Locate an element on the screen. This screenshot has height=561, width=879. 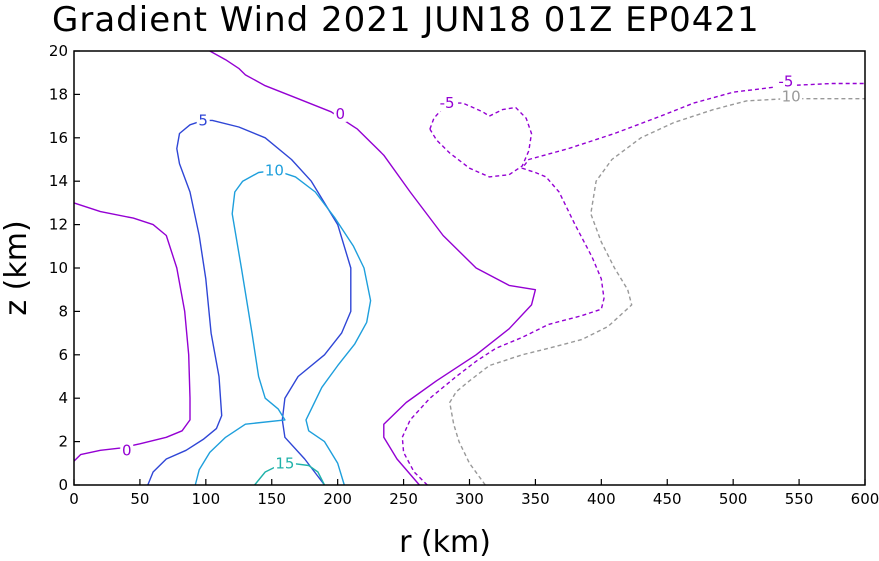
x-tick-label: 50 is located at coordinates (139, 499).